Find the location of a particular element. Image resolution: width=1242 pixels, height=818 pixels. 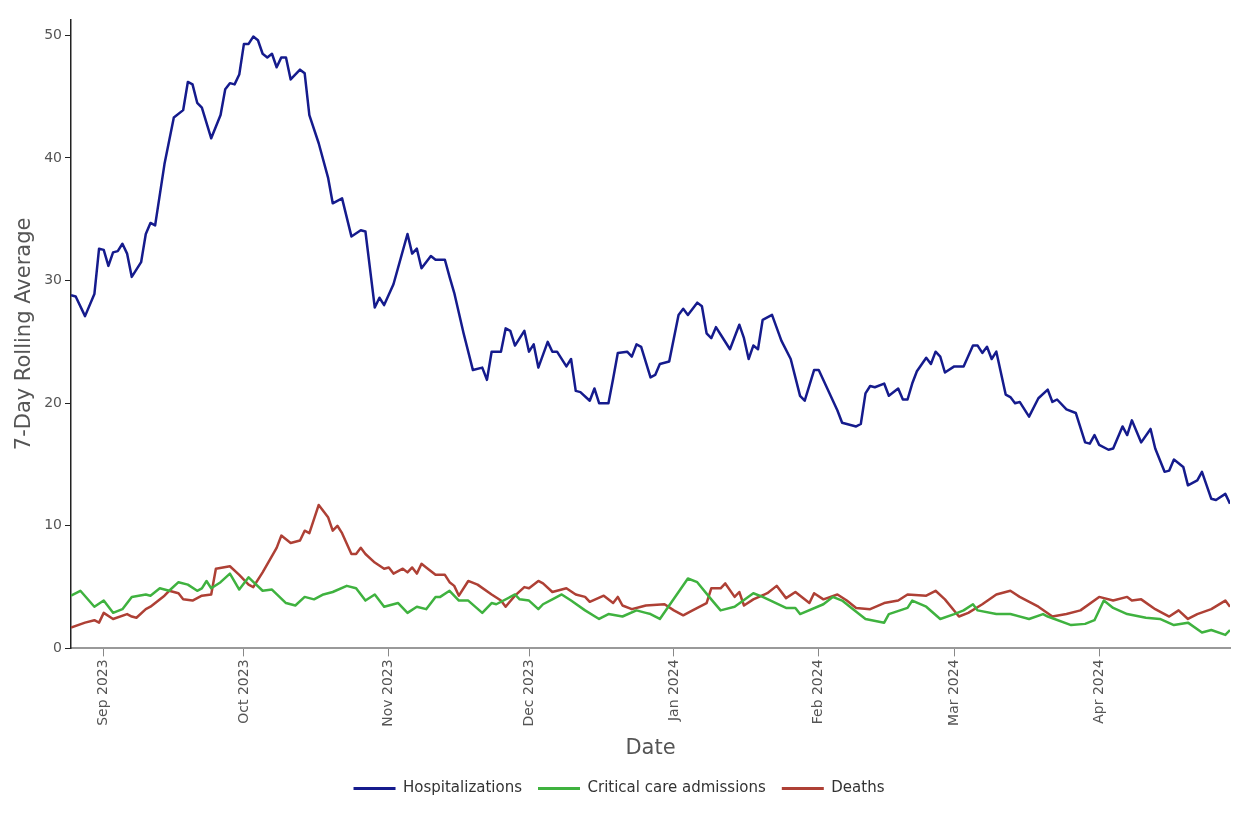

x-tick-label: Dec 2023 is located at coordinates (527, 693).